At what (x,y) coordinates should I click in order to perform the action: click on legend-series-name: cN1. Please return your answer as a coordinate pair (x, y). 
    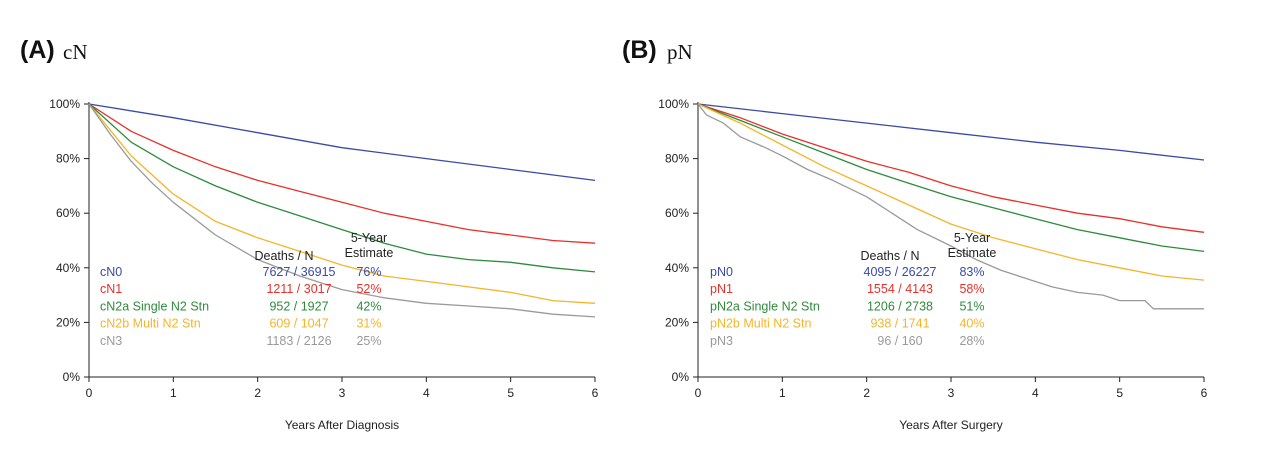
    Looking at the image, I should click on (111, 289).